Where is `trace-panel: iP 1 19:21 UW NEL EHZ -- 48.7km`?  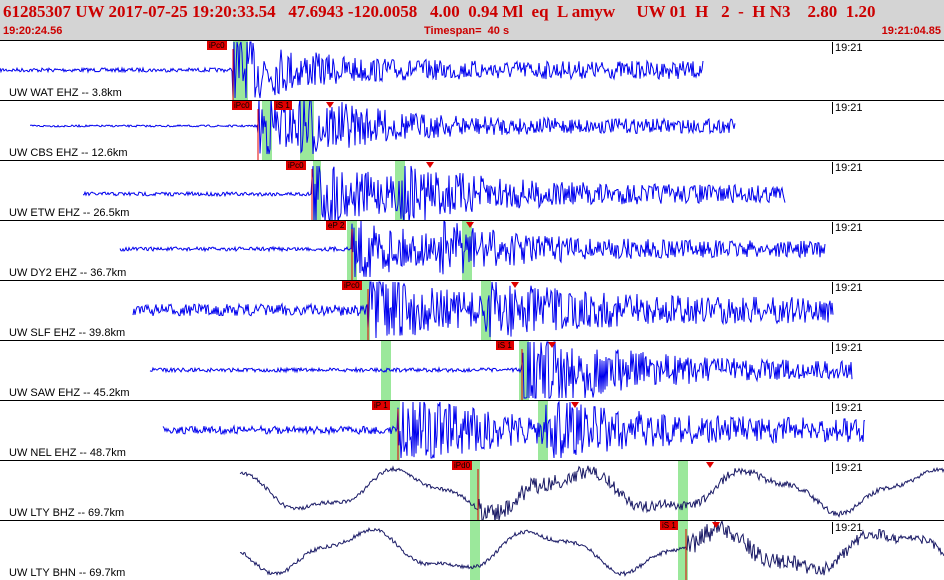
trace-panel: iP 1 19:21 UW NEL EHZ -- 48.7km is located at coordinates (472, 430).